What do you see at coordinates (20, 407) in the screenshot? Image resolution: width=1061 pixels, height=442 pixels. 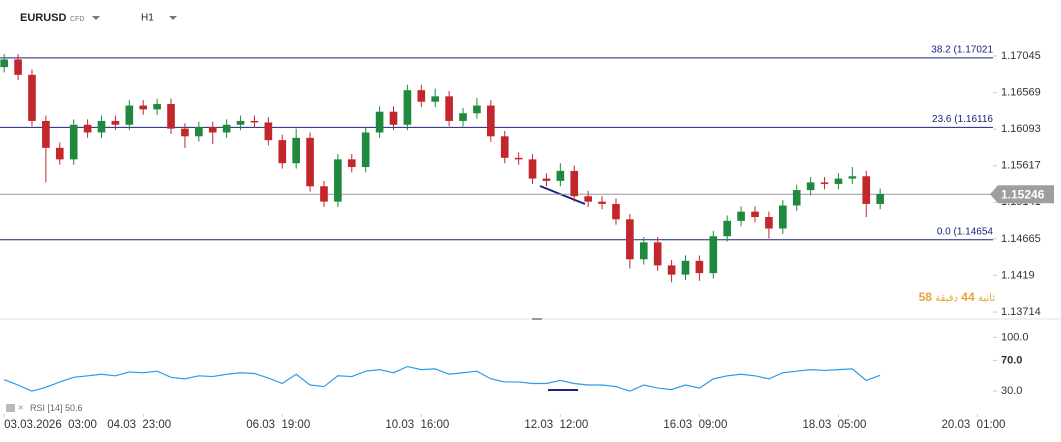 I see `indicator-close: ×` at bounding box center [20, 407].